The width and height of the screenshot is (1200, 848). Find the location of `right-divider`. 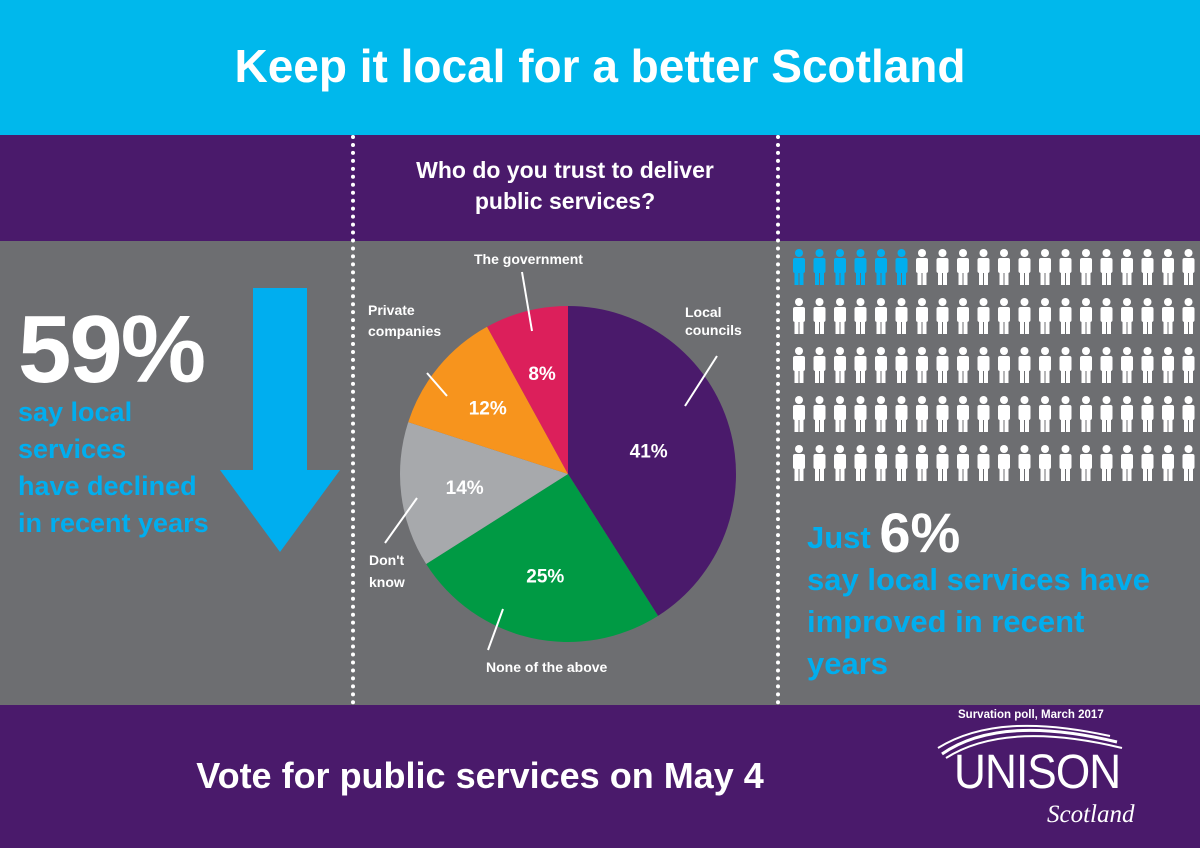

right-divider is located at coordinates (778, 420).